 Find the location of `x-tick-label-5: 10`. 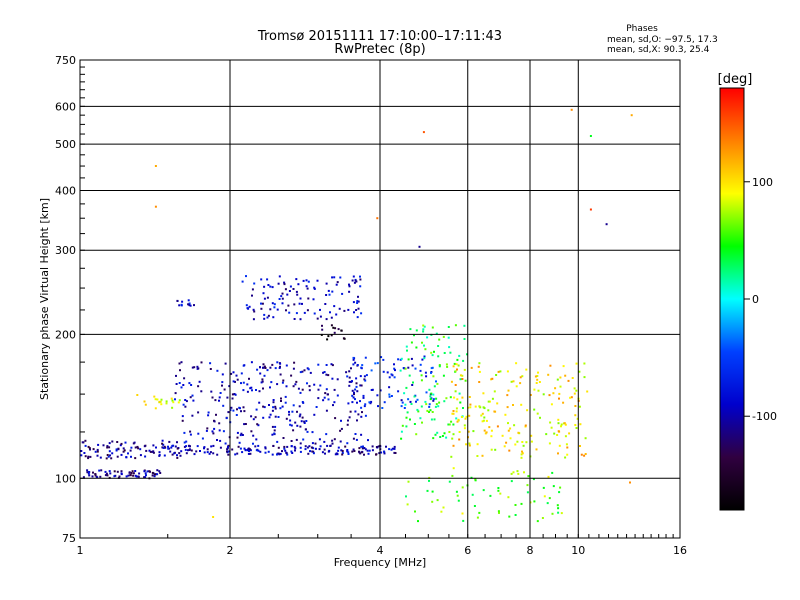

x-tick-label-5: 10 is located at coordinates (578, 550).